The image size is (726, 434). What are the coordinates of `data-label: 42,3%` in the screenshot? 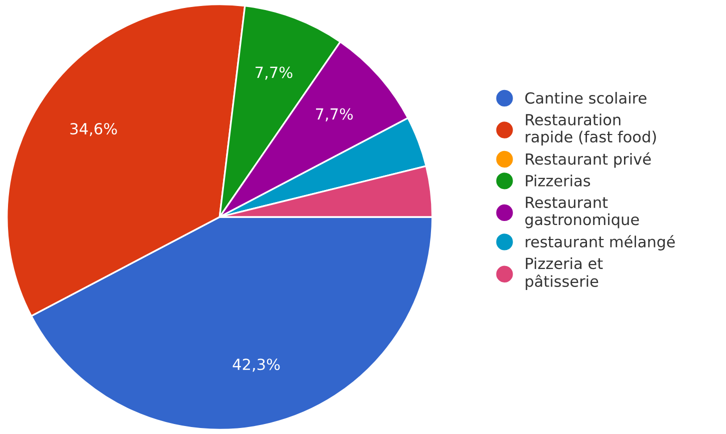 It's located at (256, 365).